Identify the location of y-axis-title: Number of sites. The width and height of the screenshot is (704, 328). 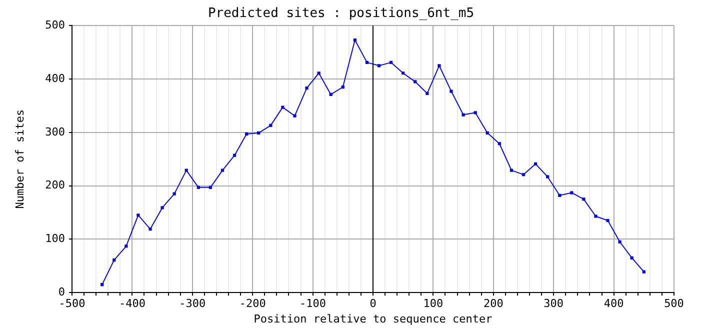
(19, 159).